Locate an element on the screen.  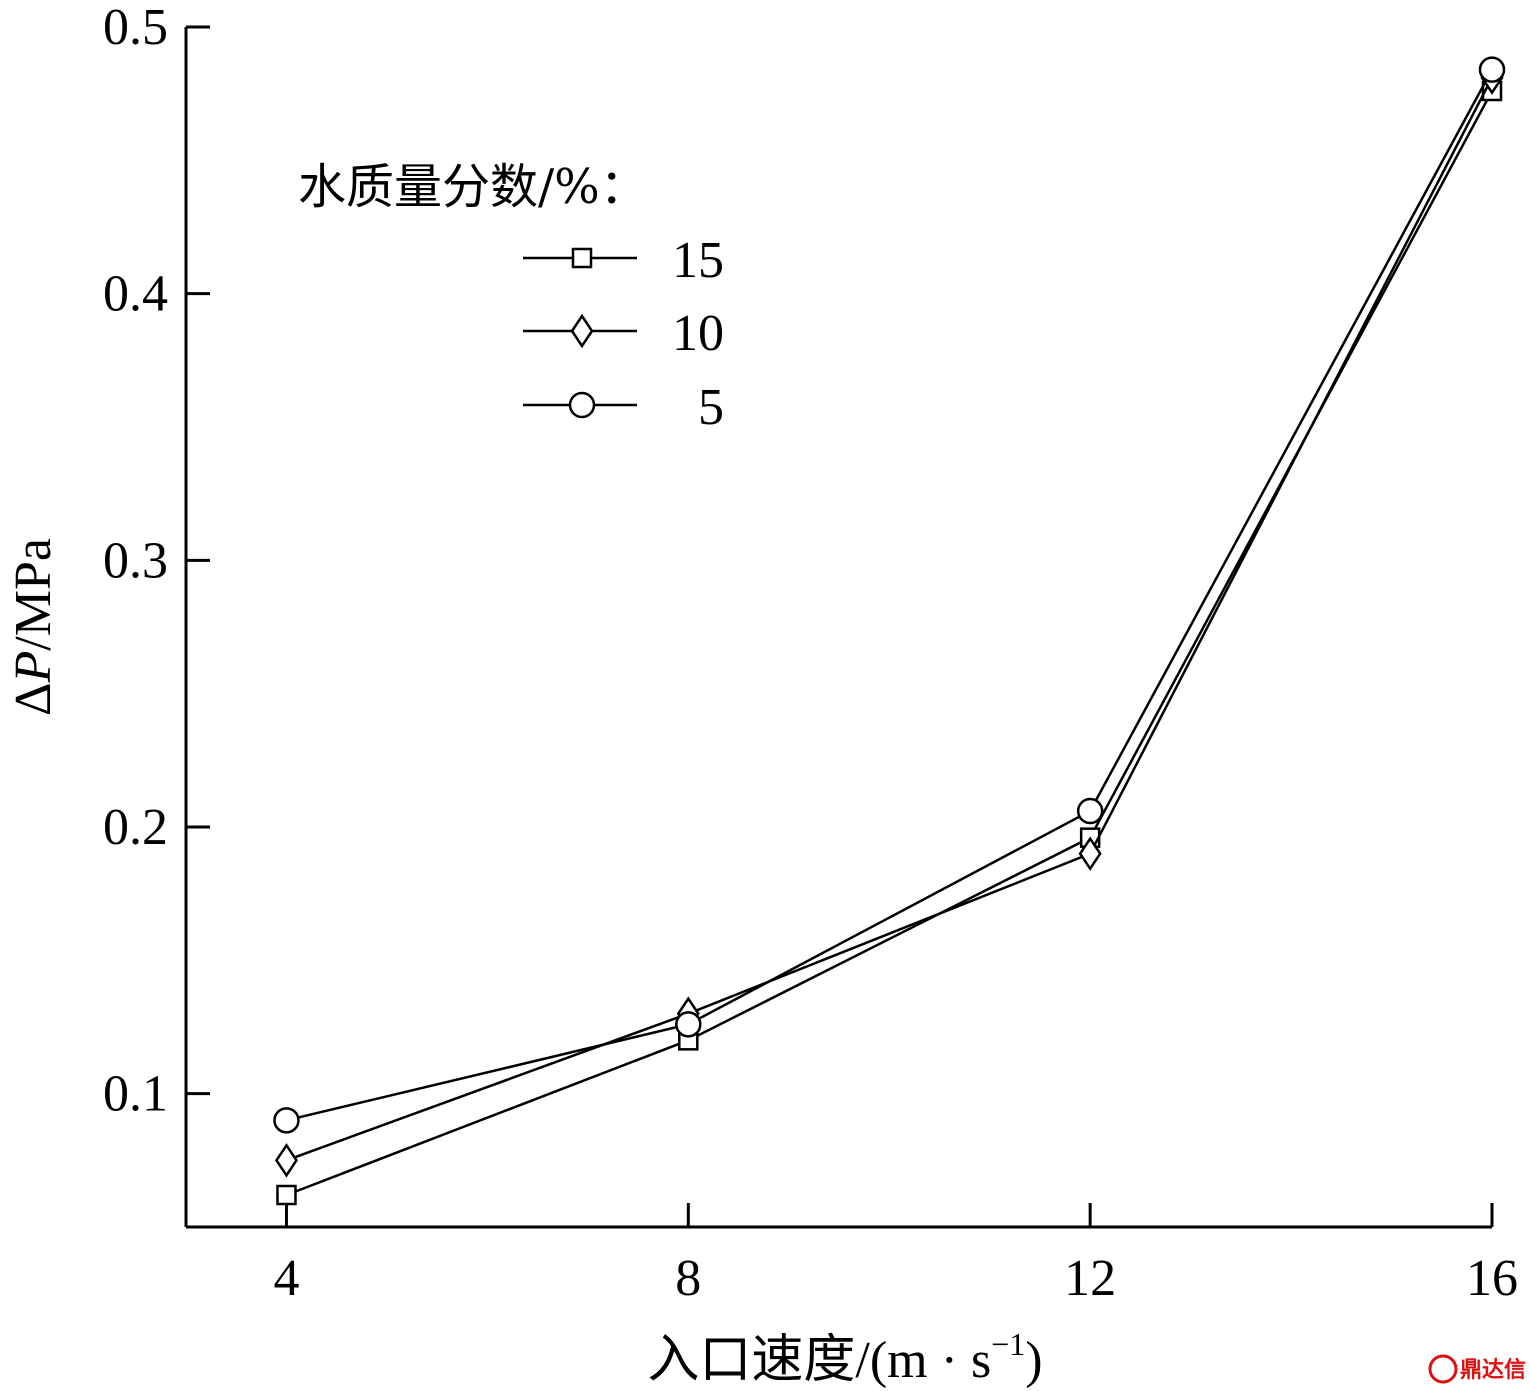
x-axis-title: 入口速度/(m · s−1) is located at coordinates (844, 1357).